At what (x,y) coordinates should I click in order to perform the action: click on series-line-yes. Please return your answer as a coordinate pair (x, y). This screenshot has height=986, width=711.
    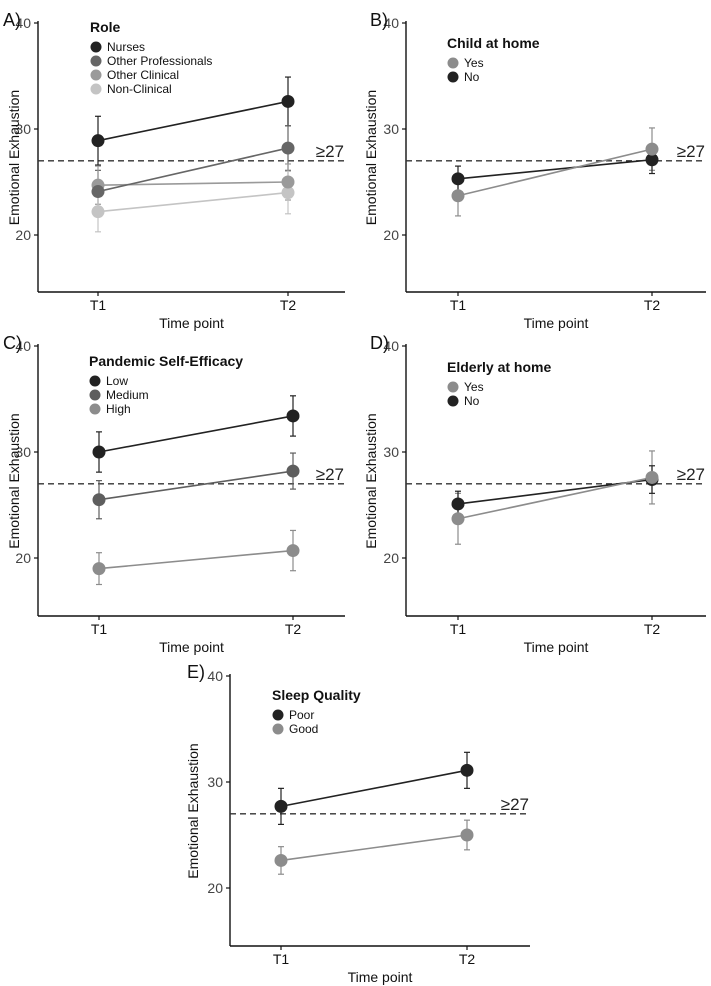
    Looking at the image, I should click on (555, 498).